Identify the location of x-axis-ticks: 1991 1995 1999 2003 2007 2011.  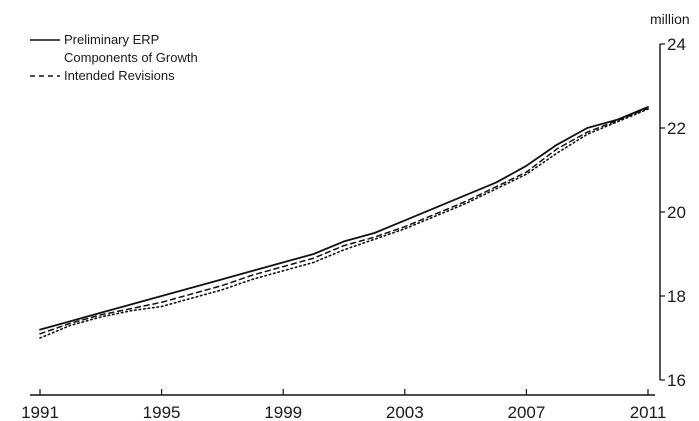
(343, 405).